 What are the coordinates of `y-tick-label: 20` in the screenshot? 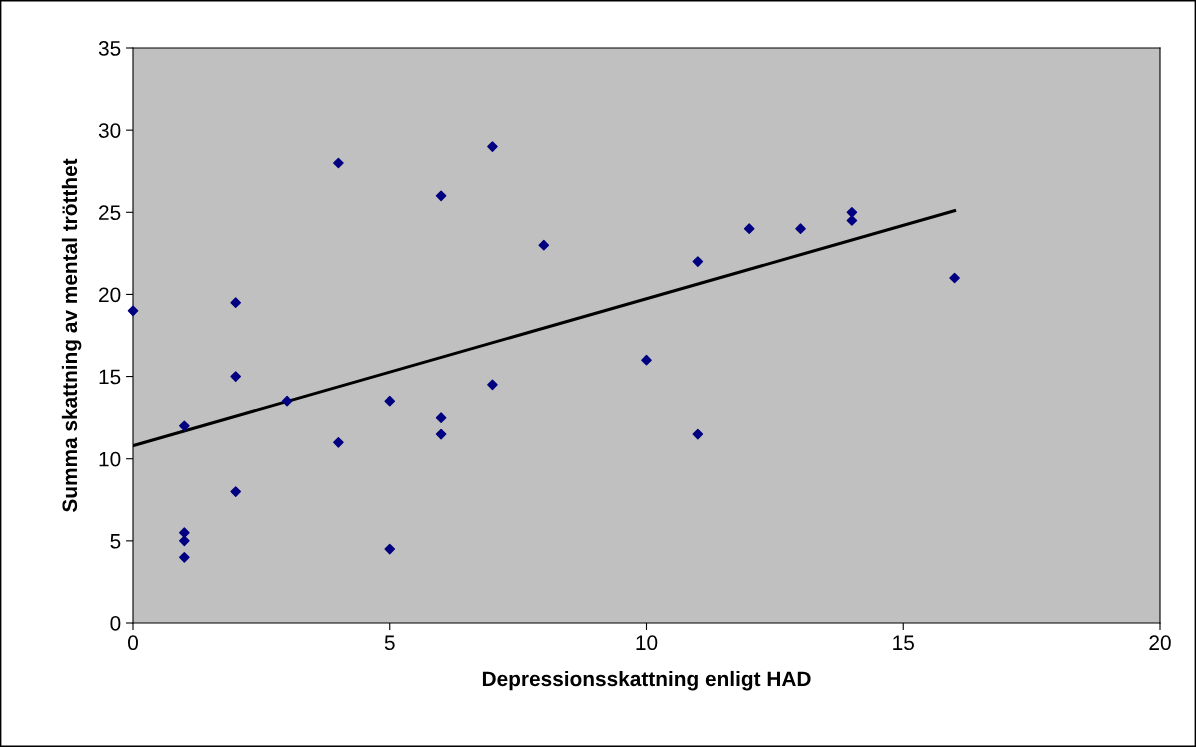 It's located at (110, 295).